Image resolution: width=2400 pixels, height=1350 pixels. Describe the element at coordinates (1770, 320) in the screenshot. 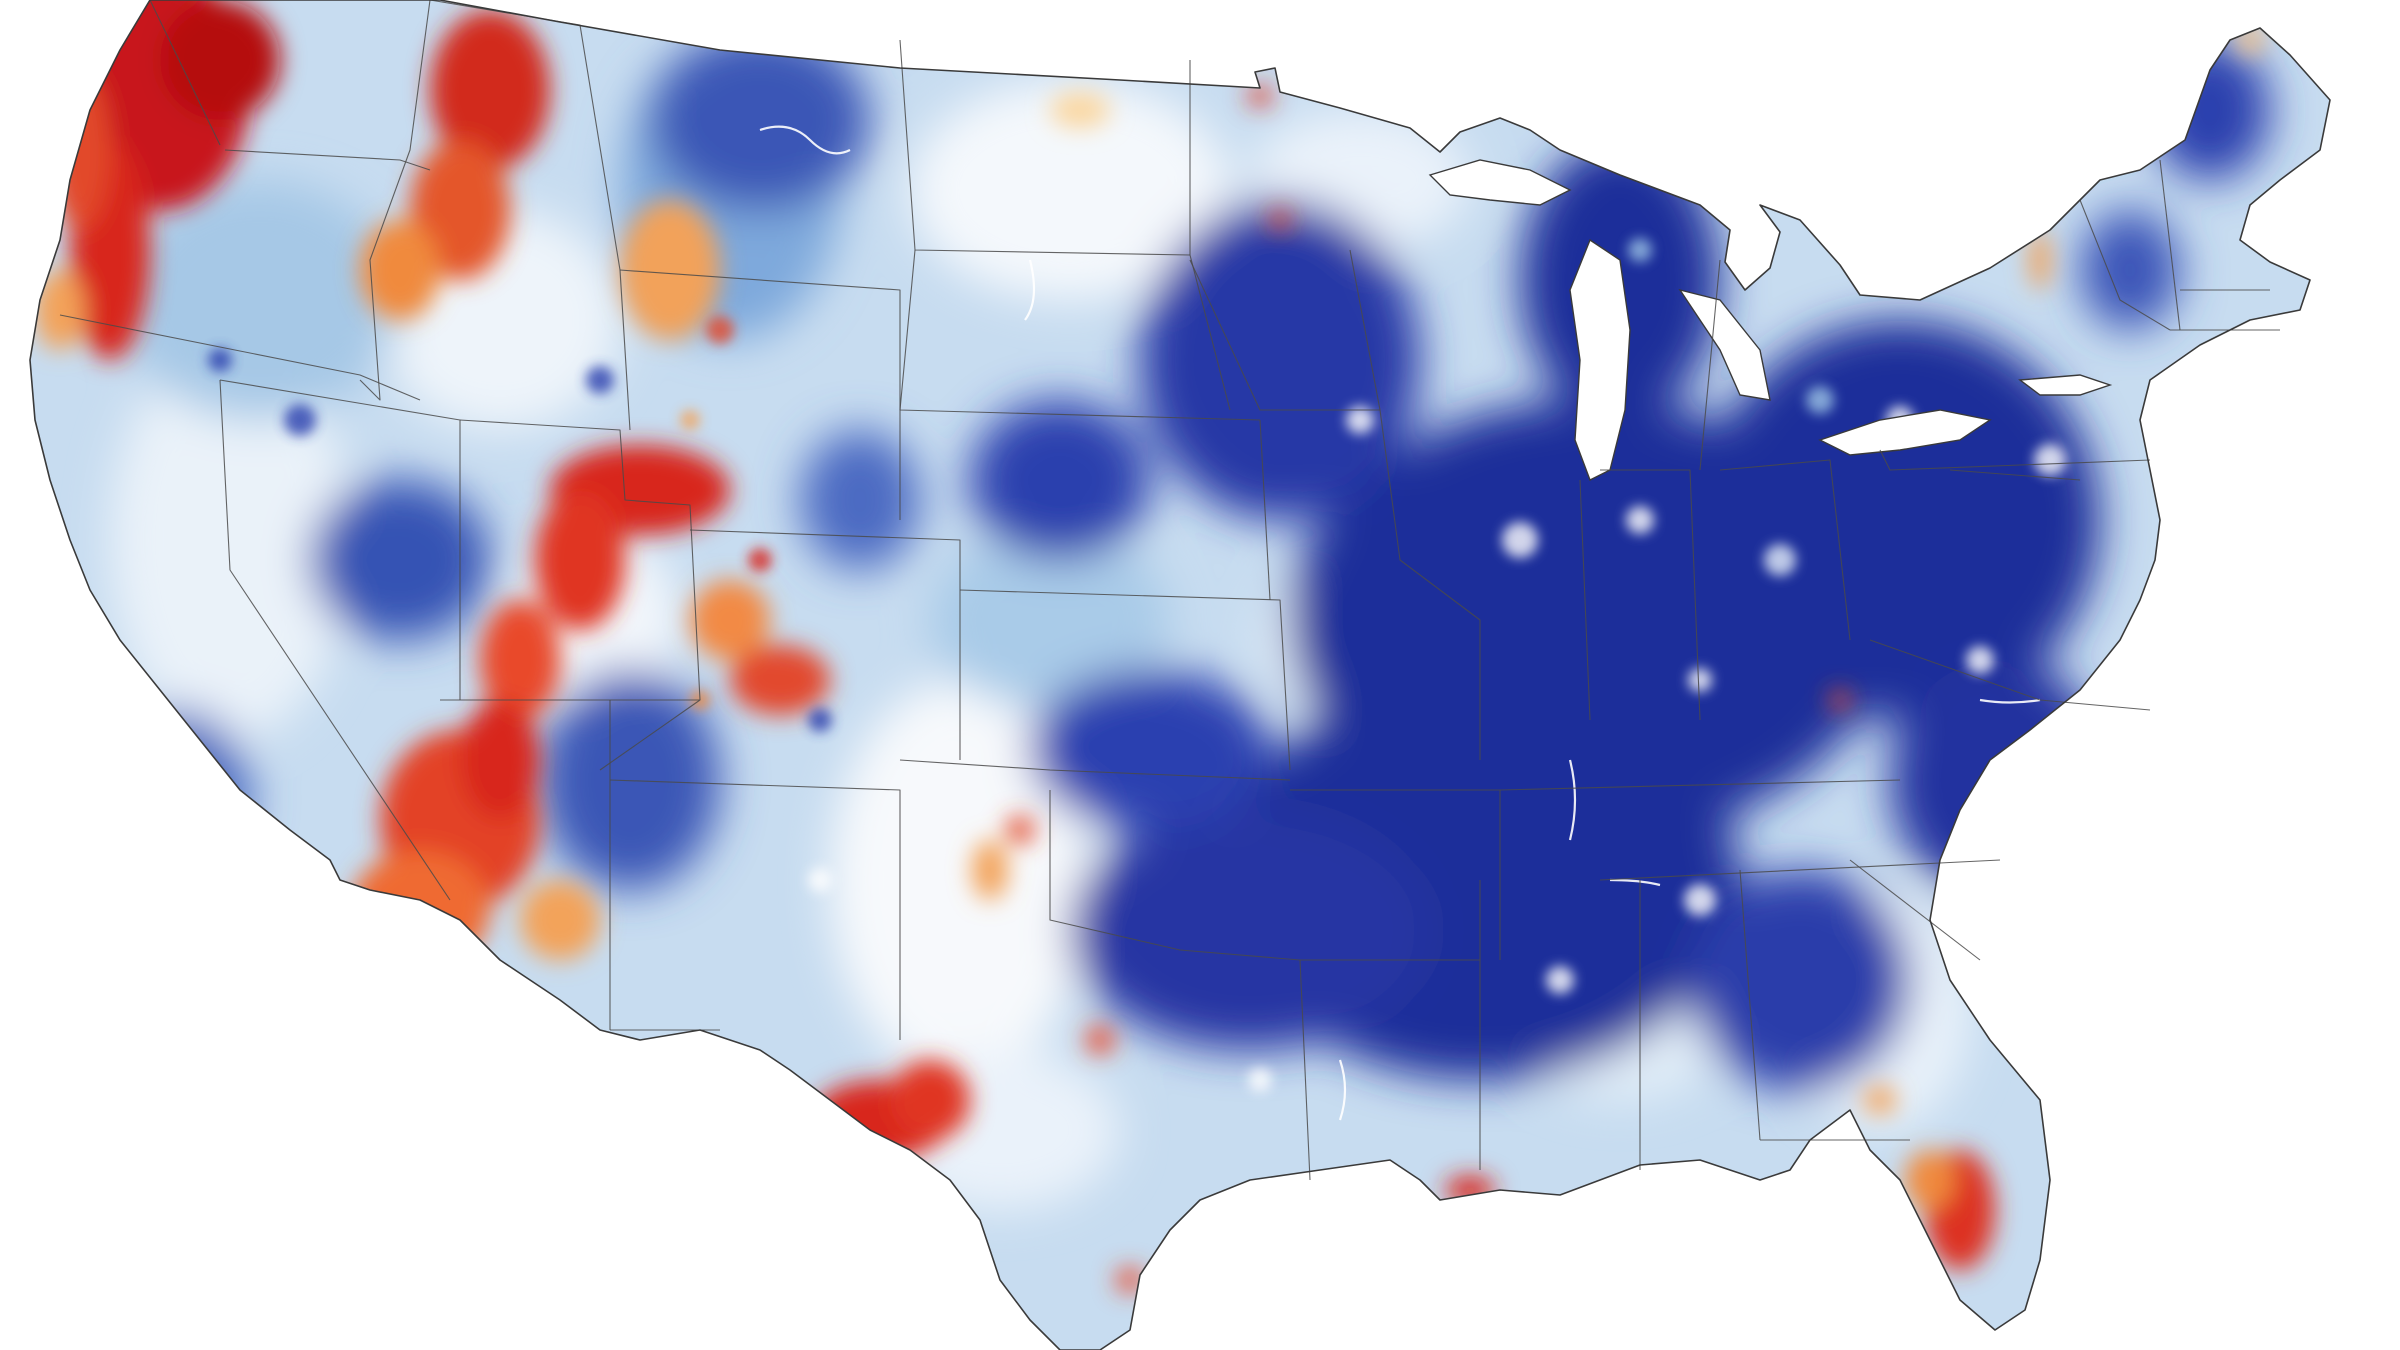

I see `great-lakes` at that location.